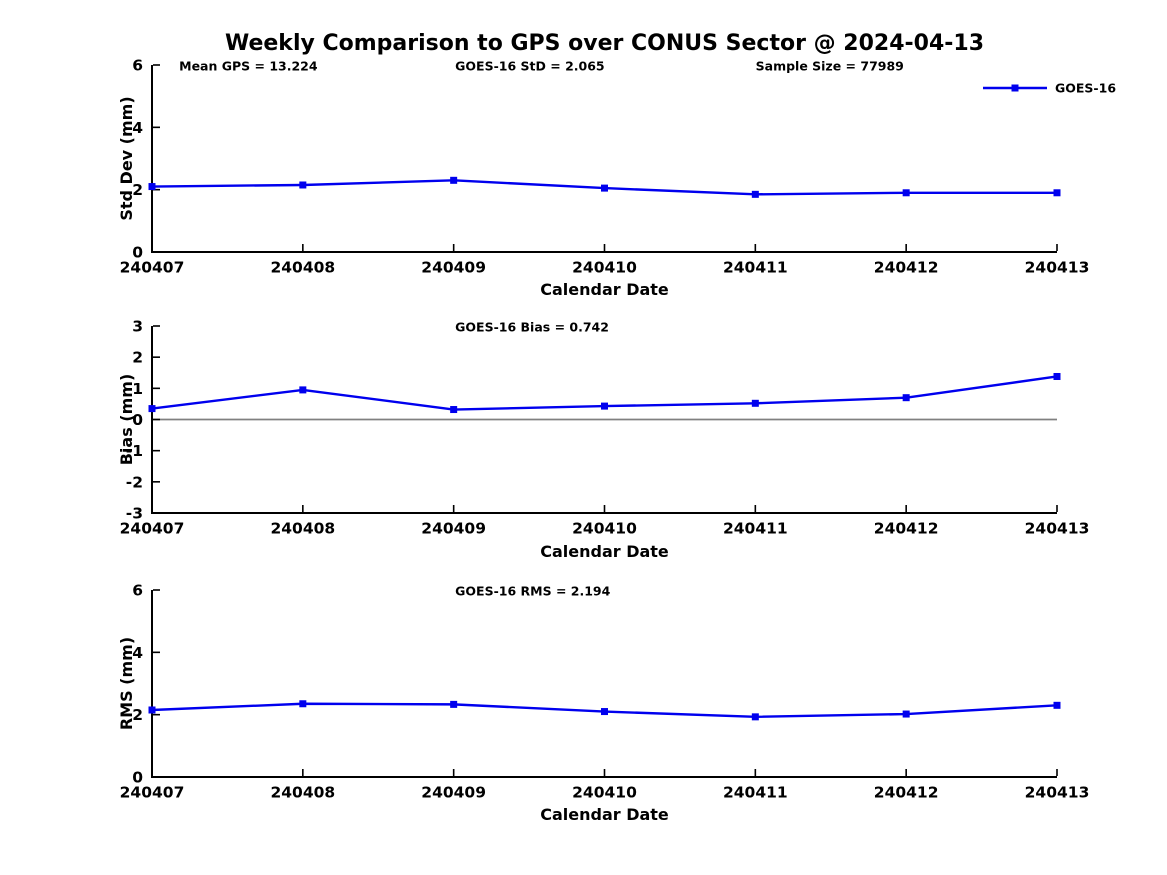 This screenshot has height=875, width=1167. What do you see at coordinates (137, 389) in the screenshot?
I see `y-tick-label: 1` at bounding box center [137, 389].